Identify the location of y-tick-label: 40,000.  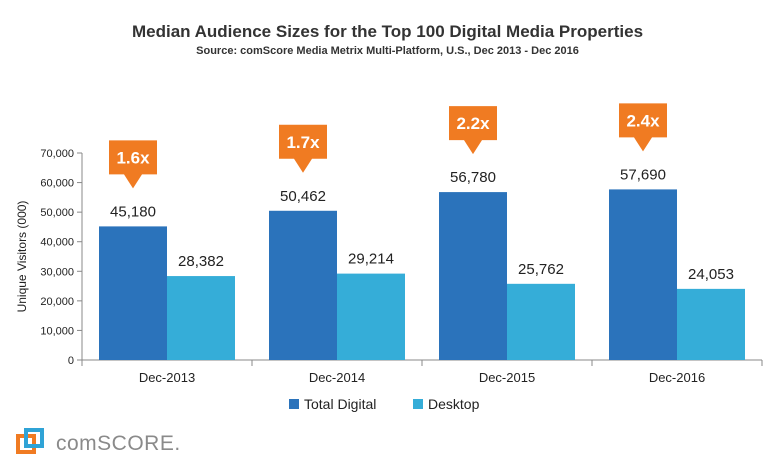
(57, 243).